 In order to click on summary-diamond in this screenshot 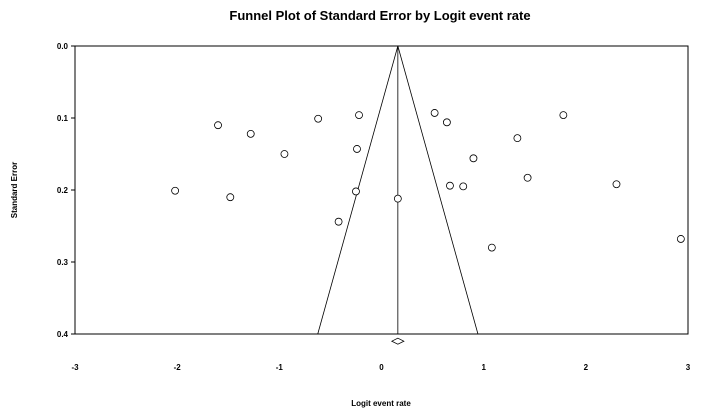, I will do `click(397, 341)`.